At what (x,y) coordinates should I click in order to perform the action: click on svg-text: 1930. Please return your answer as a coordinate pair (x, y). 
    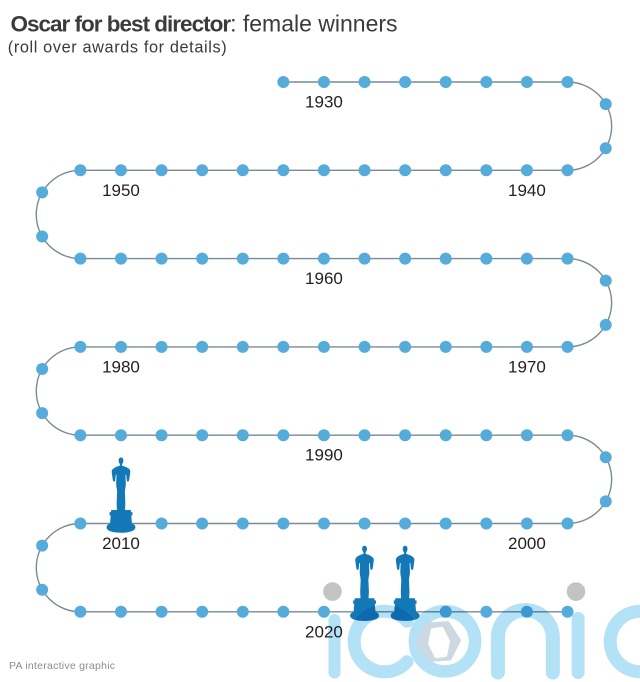
    Looking at the image, I should click on (324, 102).